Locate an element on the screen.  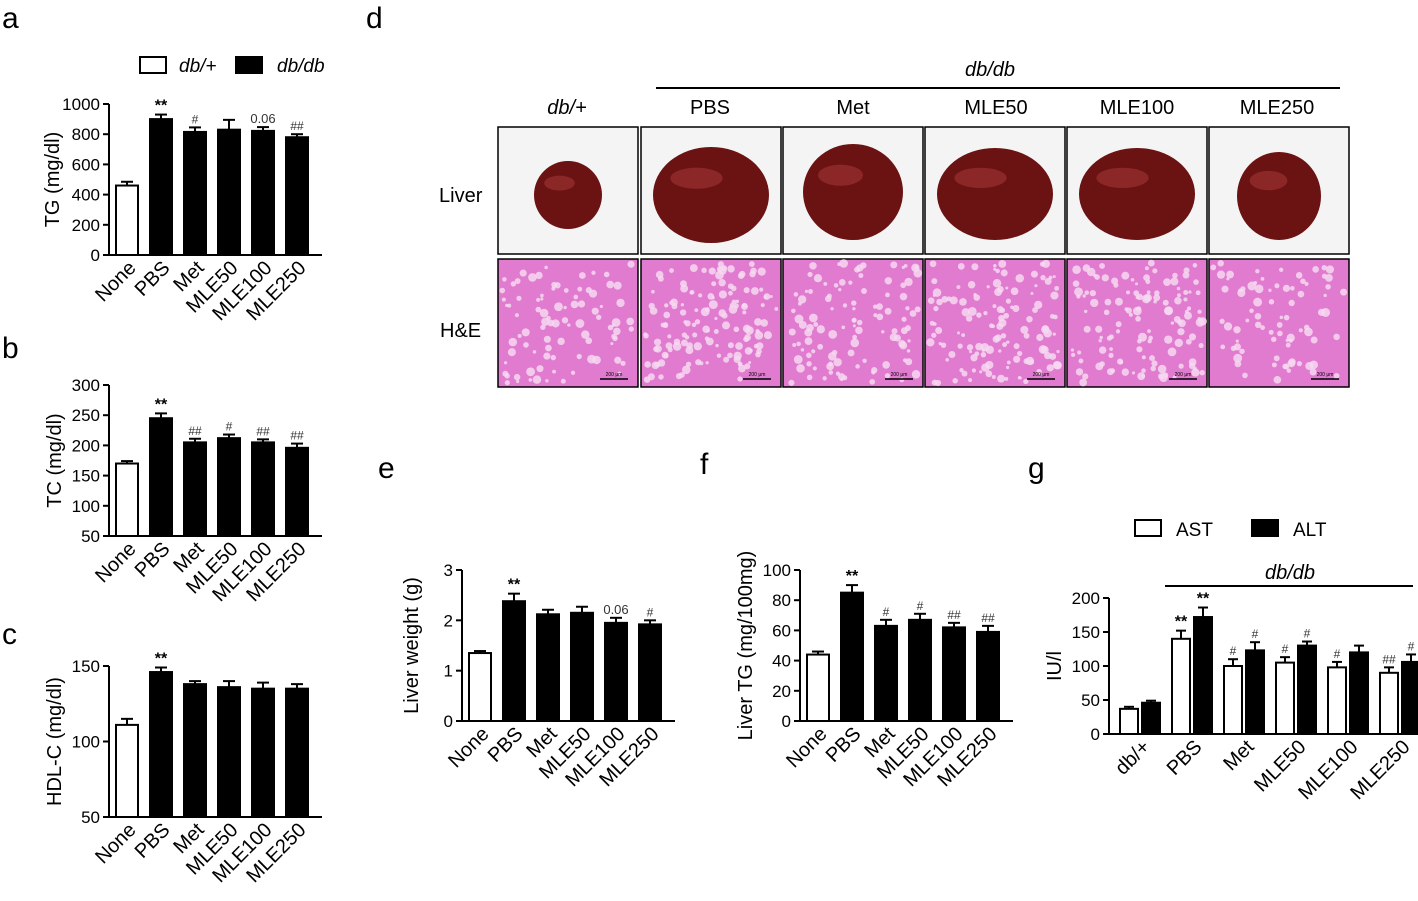
panel-label-b: b is located at coordinates (10, 348).